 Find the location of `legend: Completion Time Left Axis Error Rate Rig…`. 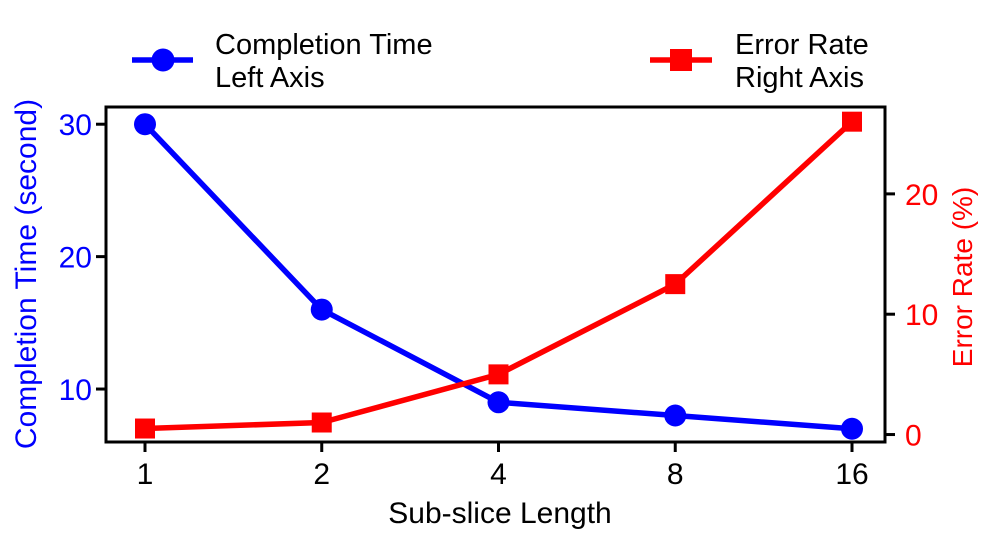

legend: Completion Time Left Axis Error Rate Rig… is located at coordinates (504, 61).